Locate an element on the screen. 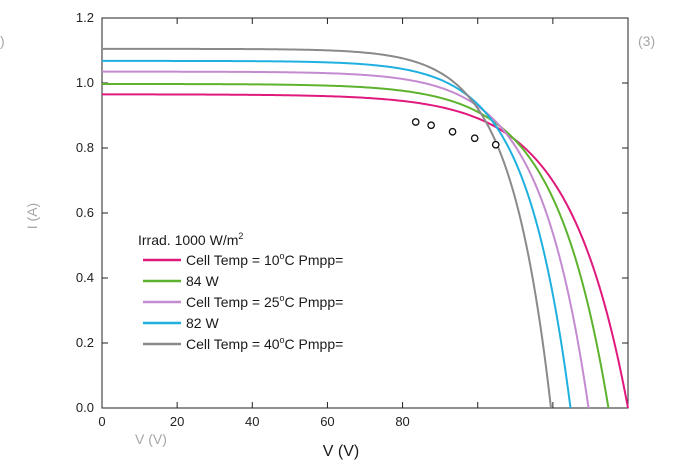 The height and width of the screenshot is (461, 673). y-tick-label: 0.6 is located at coordinates (85, 212).